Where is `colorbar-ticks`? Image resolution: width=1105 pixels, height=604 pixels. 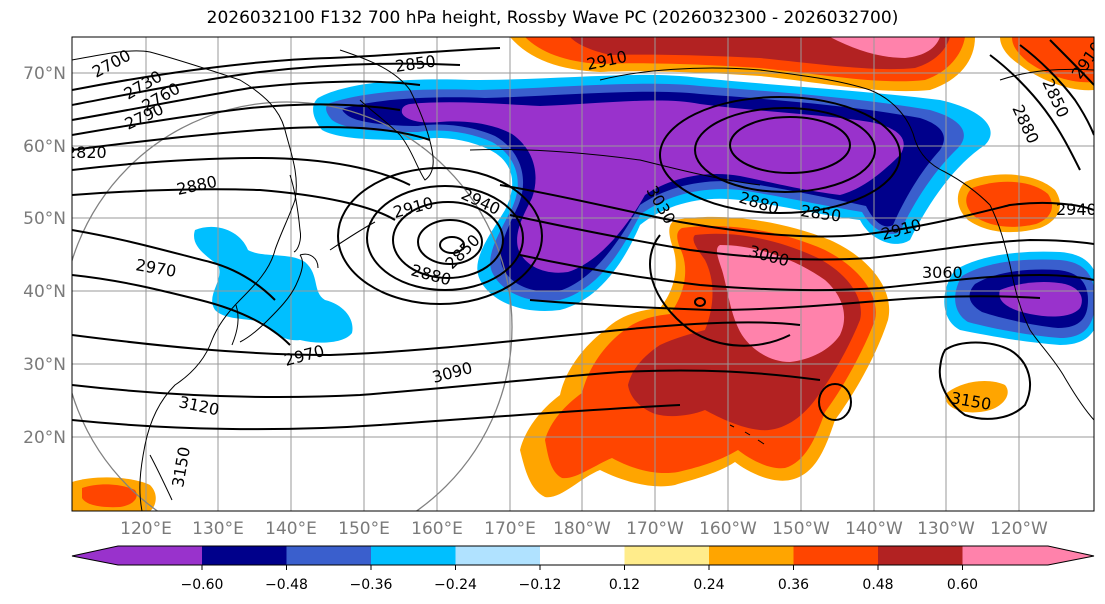 colorbar-ticks is located at coordinates (582, 567).